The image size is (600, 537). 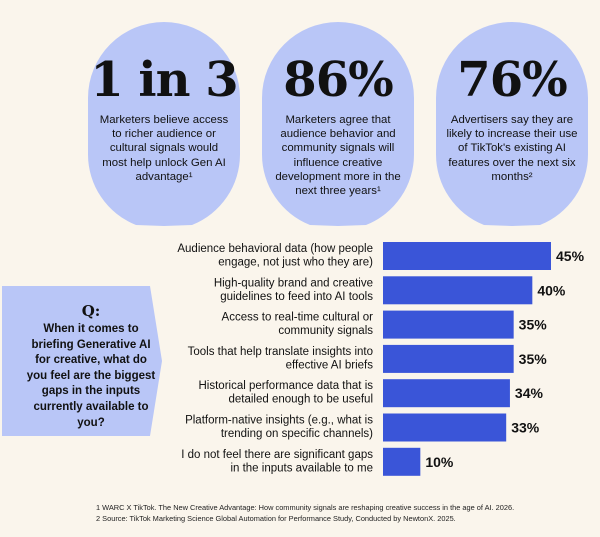 I want to click on bar-value-label: 40%, so click(x=551, y=290).